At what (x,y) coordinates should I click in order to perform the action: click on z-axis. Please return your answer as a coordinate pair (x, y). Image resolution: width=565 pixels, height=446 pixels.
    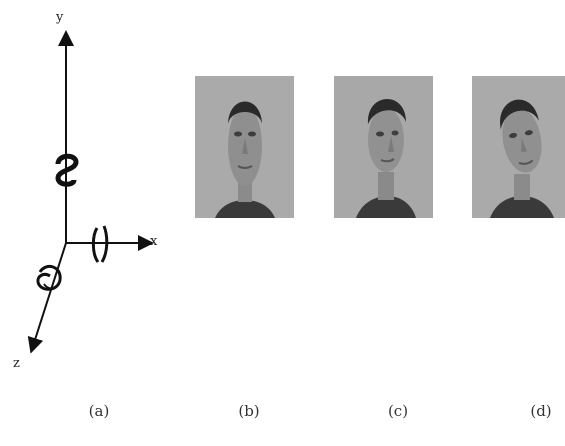
    Looking at the image, I should click on (47, 298).